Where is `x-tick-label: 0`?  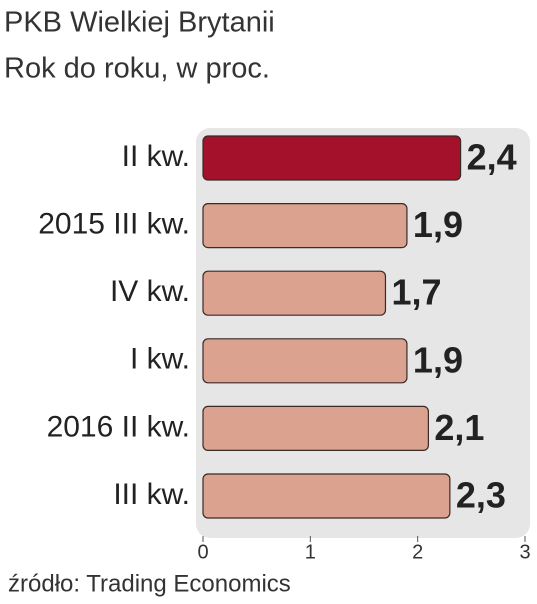 x-tick-label: 0 is located at coordinates (202, 552).